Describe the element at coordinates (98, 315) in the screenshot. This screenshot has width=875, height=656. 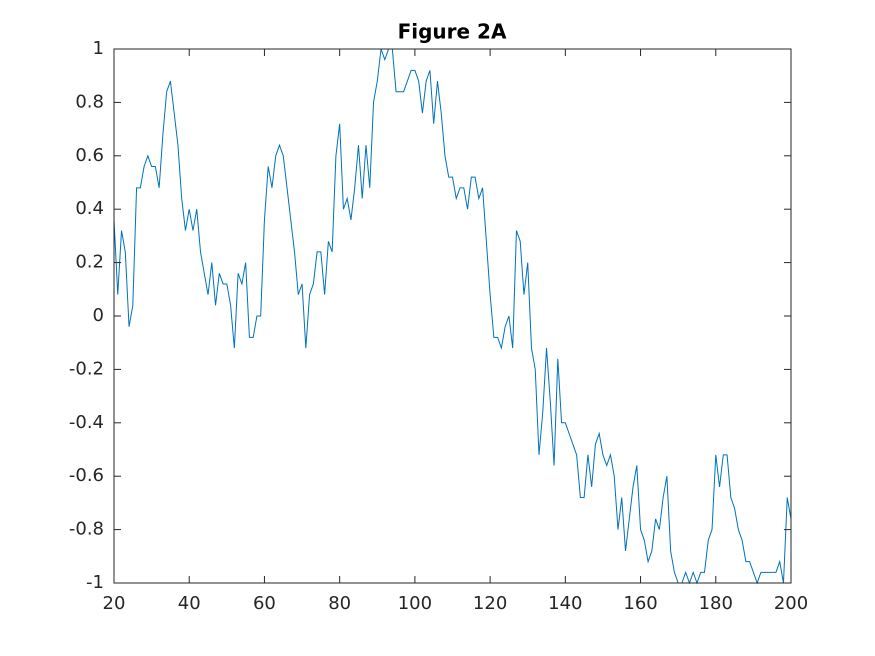
I see `y-tick-label: 0` at that location.